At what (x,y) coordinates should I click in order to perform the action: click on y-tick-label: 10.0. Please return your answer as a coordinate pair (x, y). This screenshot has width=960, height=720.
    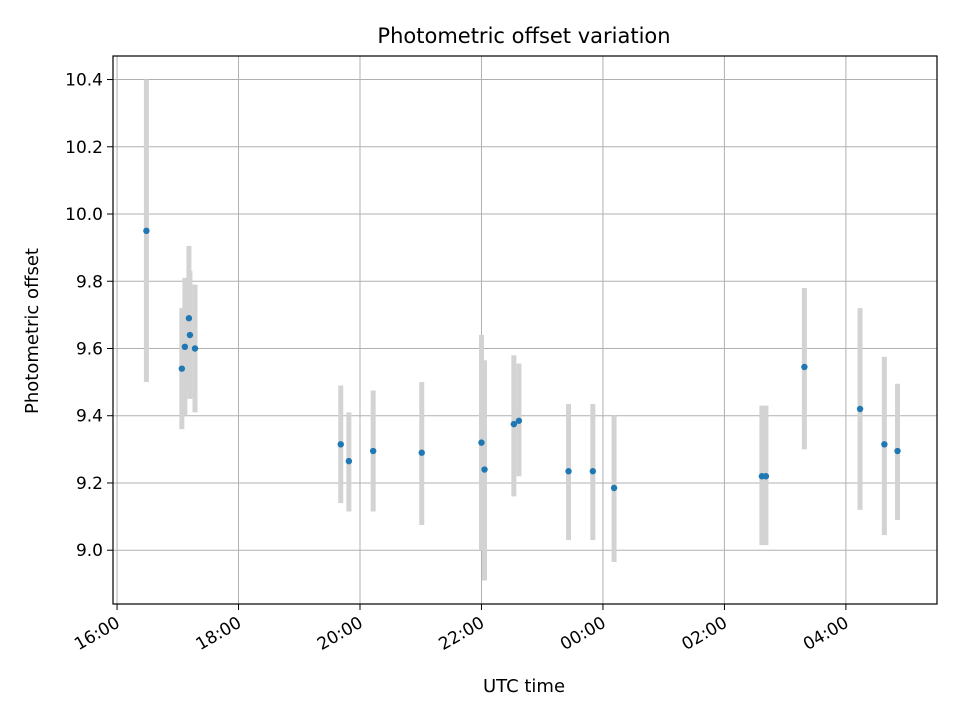
    Looking at the image, I should click on (84, 215).